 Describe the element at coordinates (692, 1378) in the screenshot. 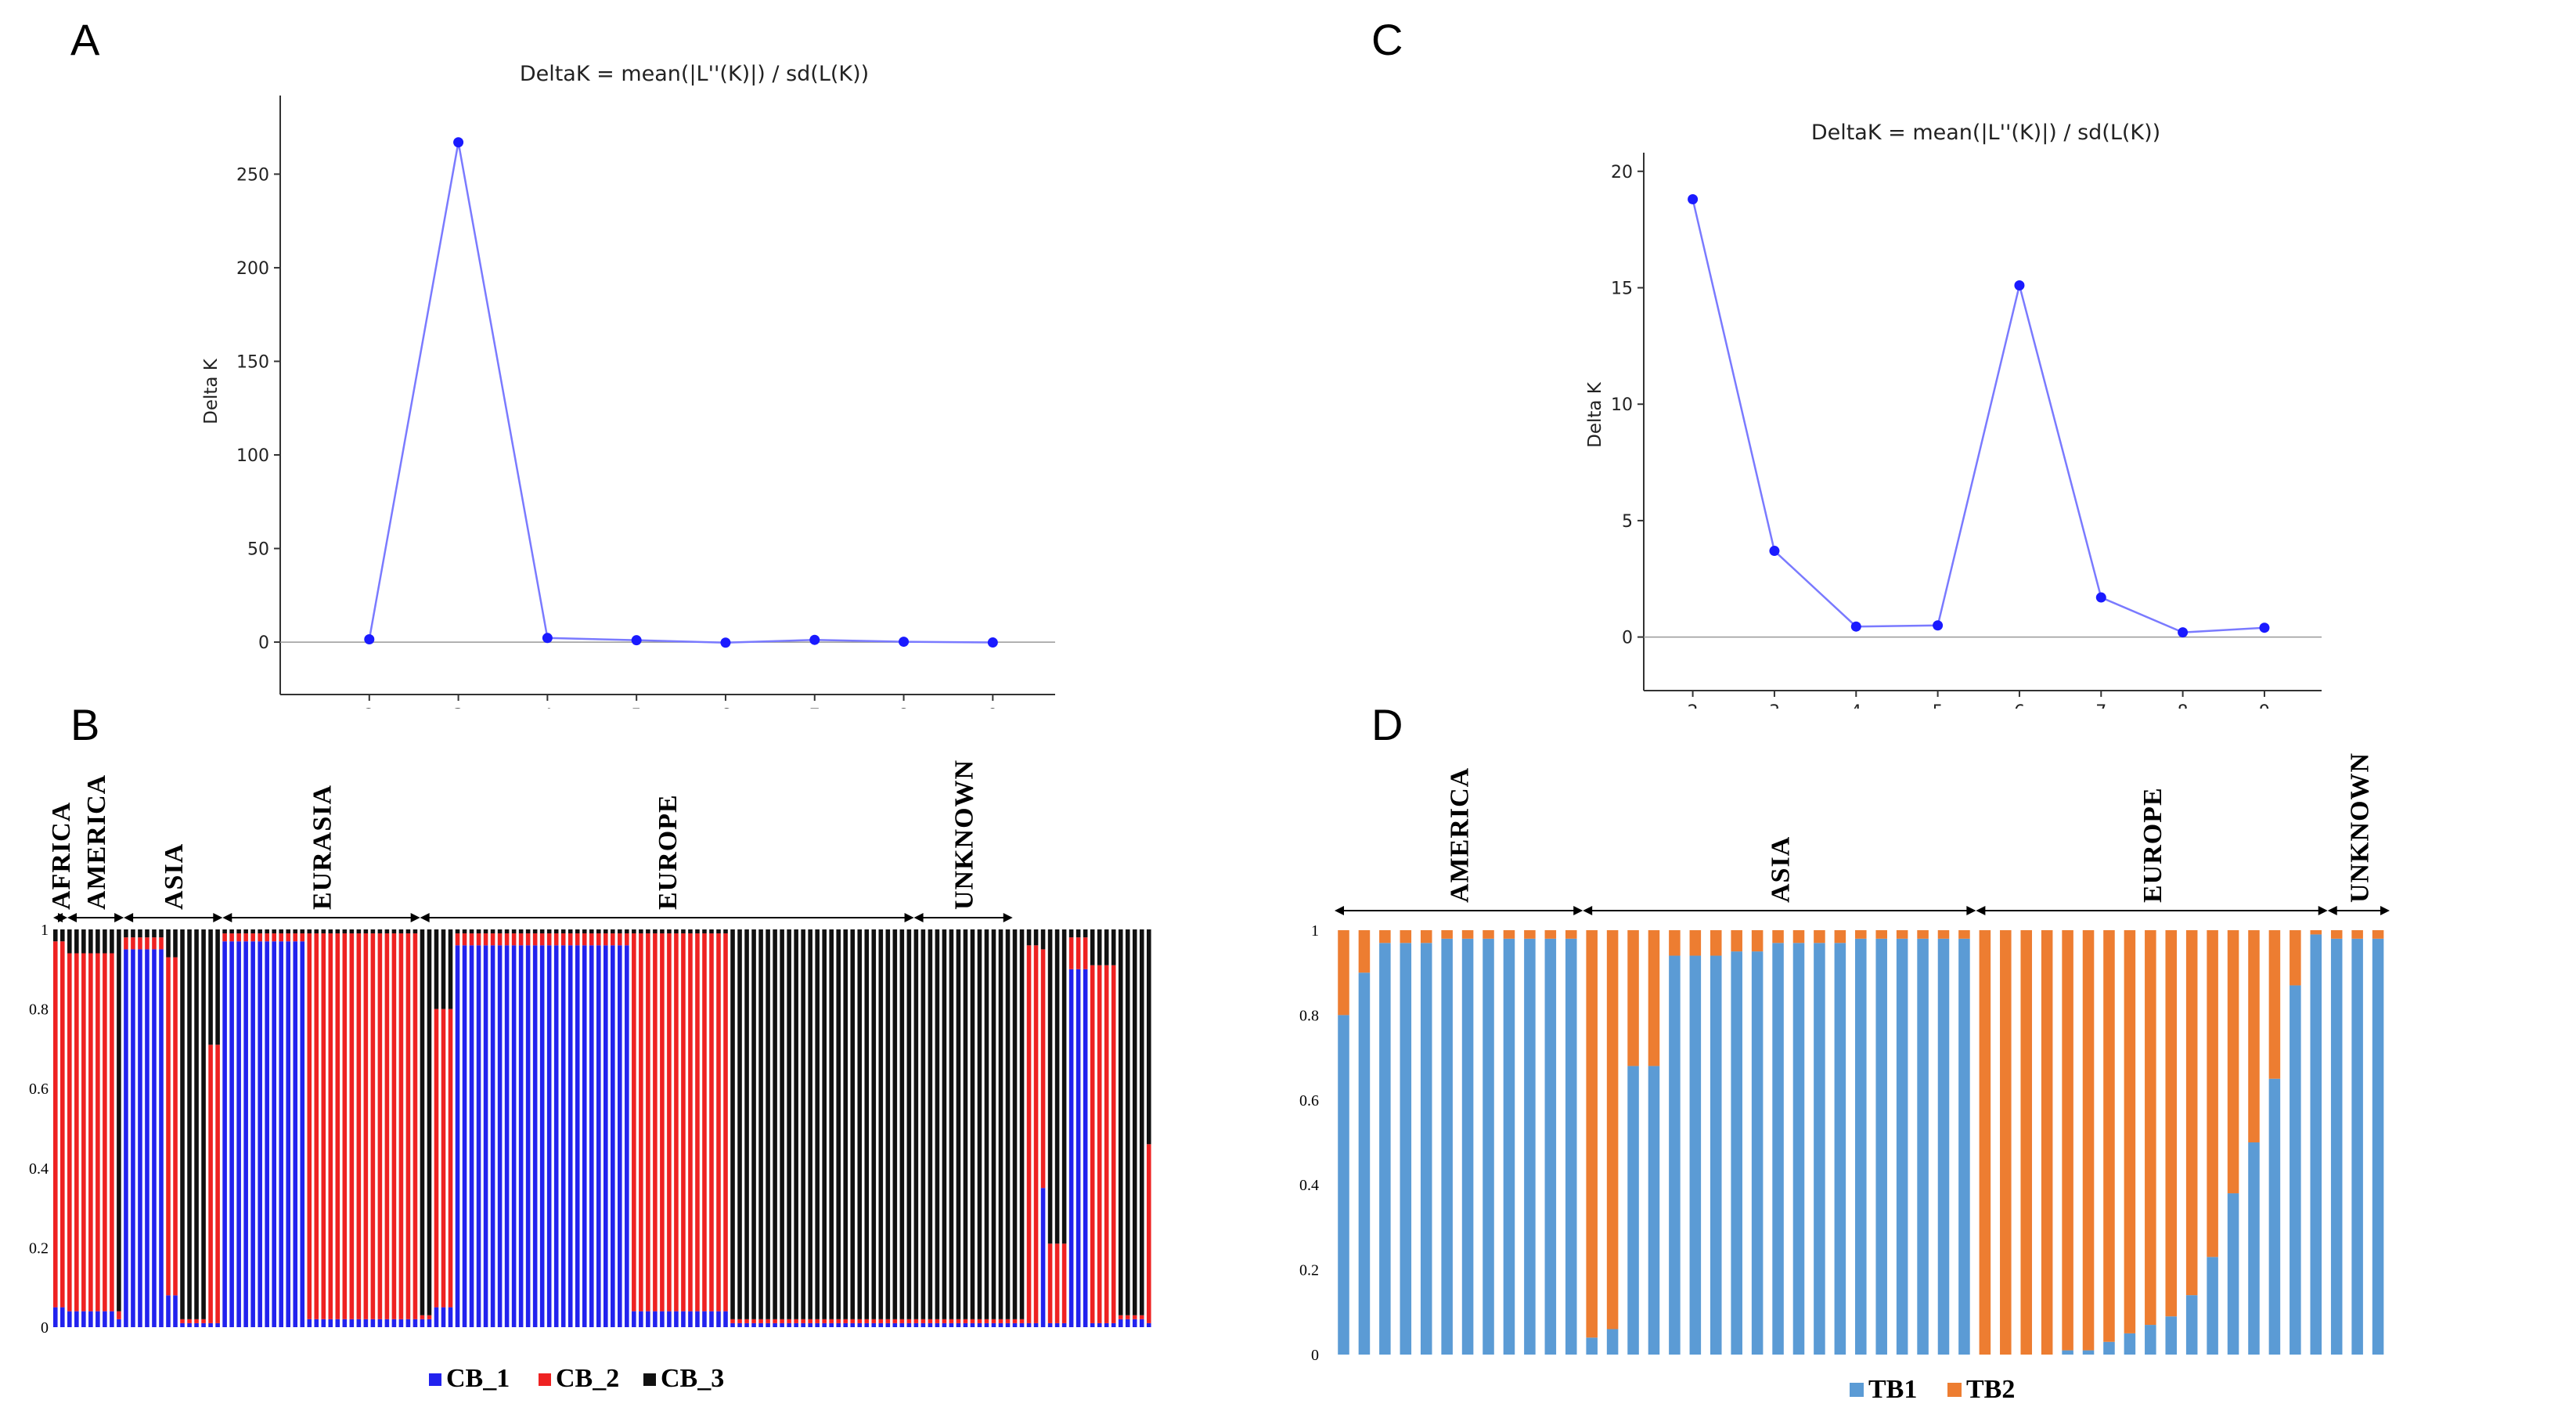

I see `legend-label: CB_3` at that location.